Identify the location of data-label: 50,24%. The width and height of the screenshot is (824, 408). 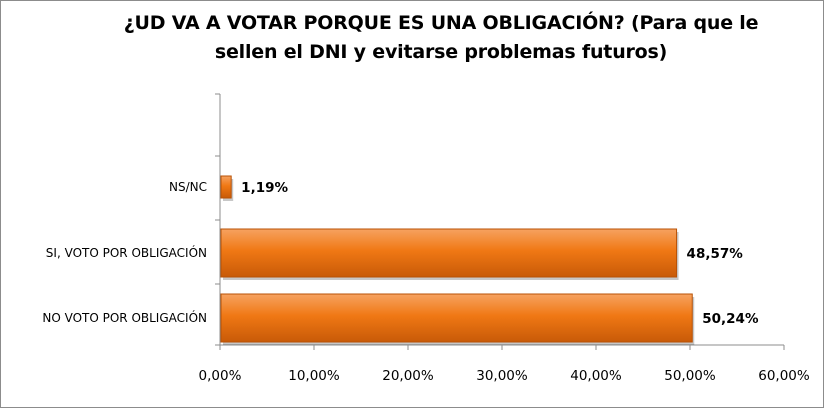
(730, 319).